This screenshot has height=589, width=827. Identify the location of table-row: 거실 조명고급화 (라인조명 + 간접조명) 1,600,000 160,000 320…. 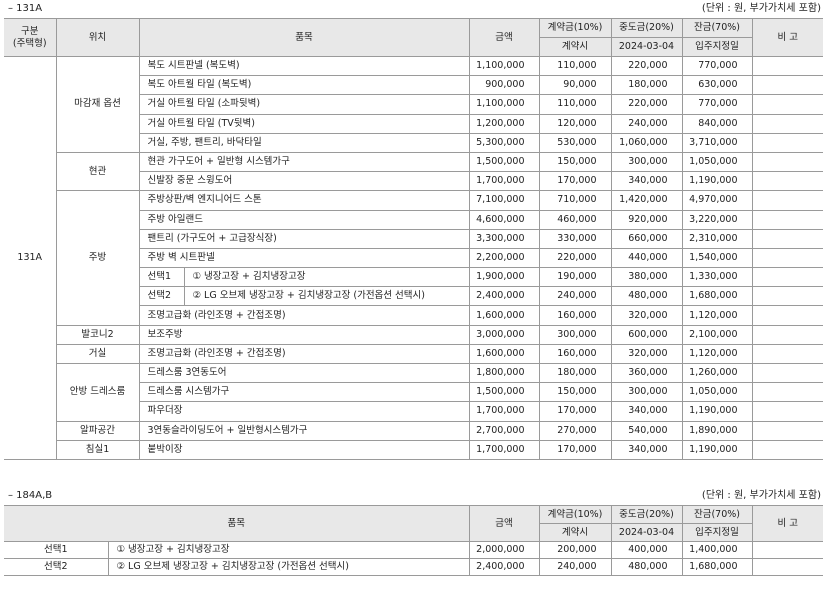
(413, 354).